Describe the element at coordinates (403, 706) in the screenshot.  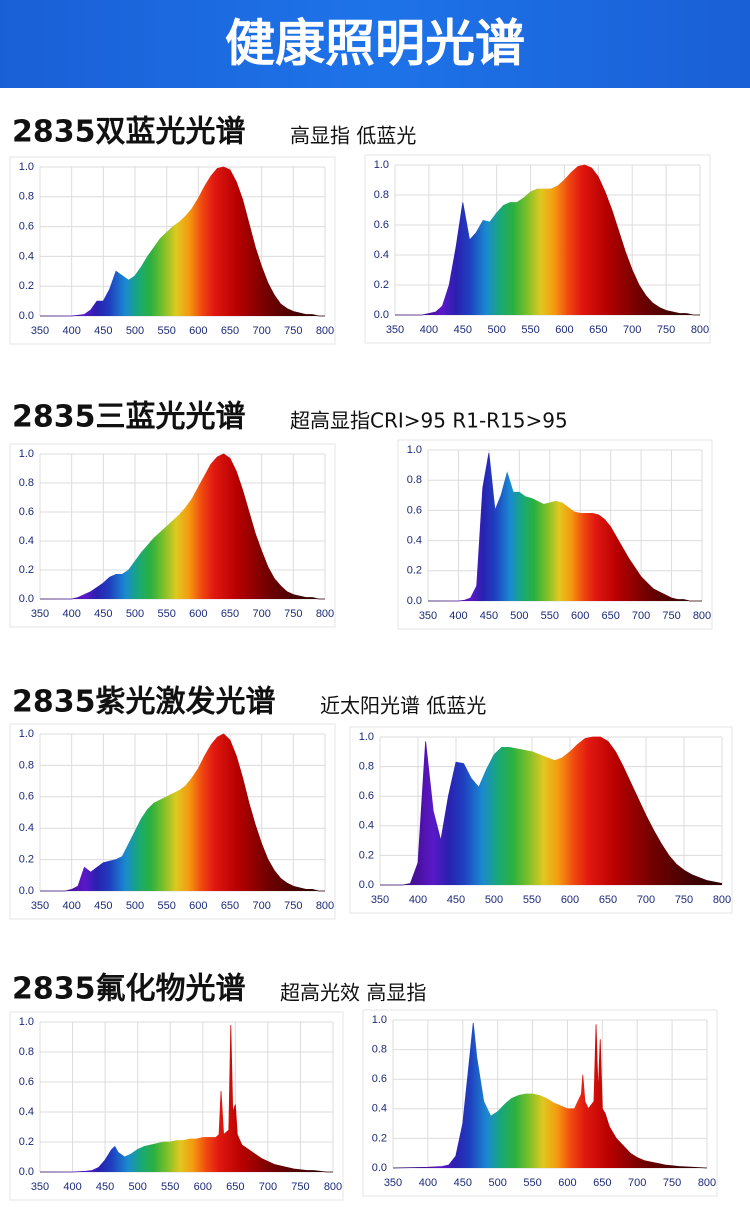
I see `section-subtitle: 近太阳光谱 低蓝光` at that location.